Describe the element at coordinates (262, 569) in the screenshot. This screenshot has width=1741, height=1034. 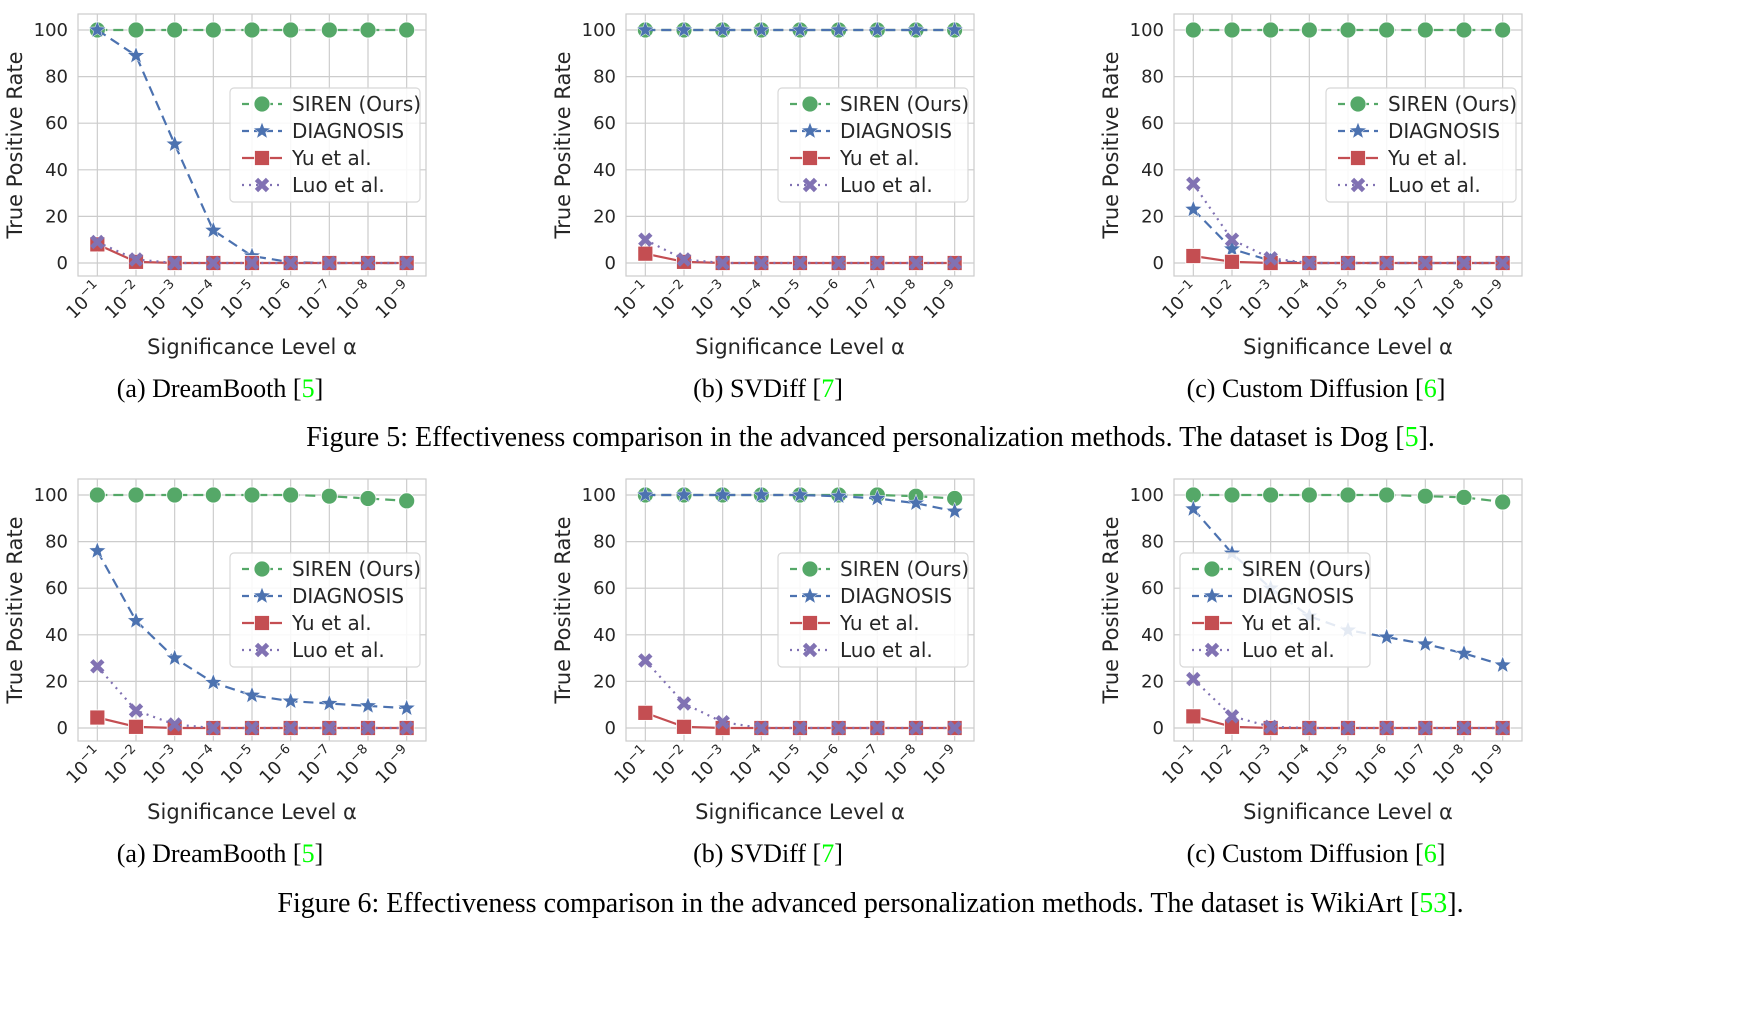
I see `legend-marker-siren` at that location.